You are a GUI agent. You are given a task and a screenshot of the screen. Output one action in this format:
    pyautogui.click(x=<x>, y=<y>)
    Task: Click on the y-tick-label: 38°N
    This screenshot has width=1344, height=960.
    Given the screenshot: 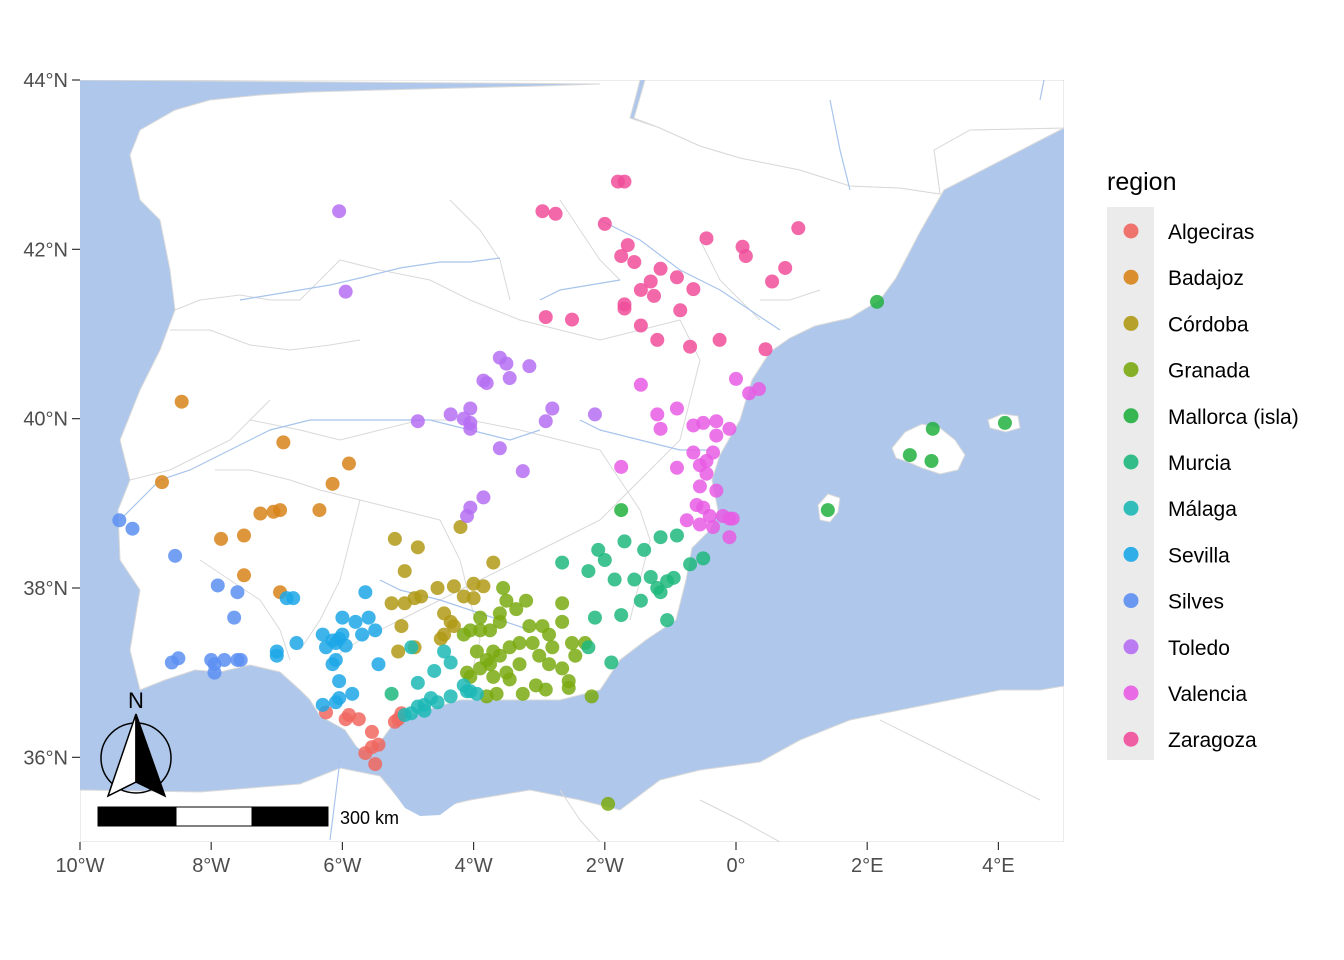 What is the action you would take?
    pyautogui.click(x=45, y=589)
    